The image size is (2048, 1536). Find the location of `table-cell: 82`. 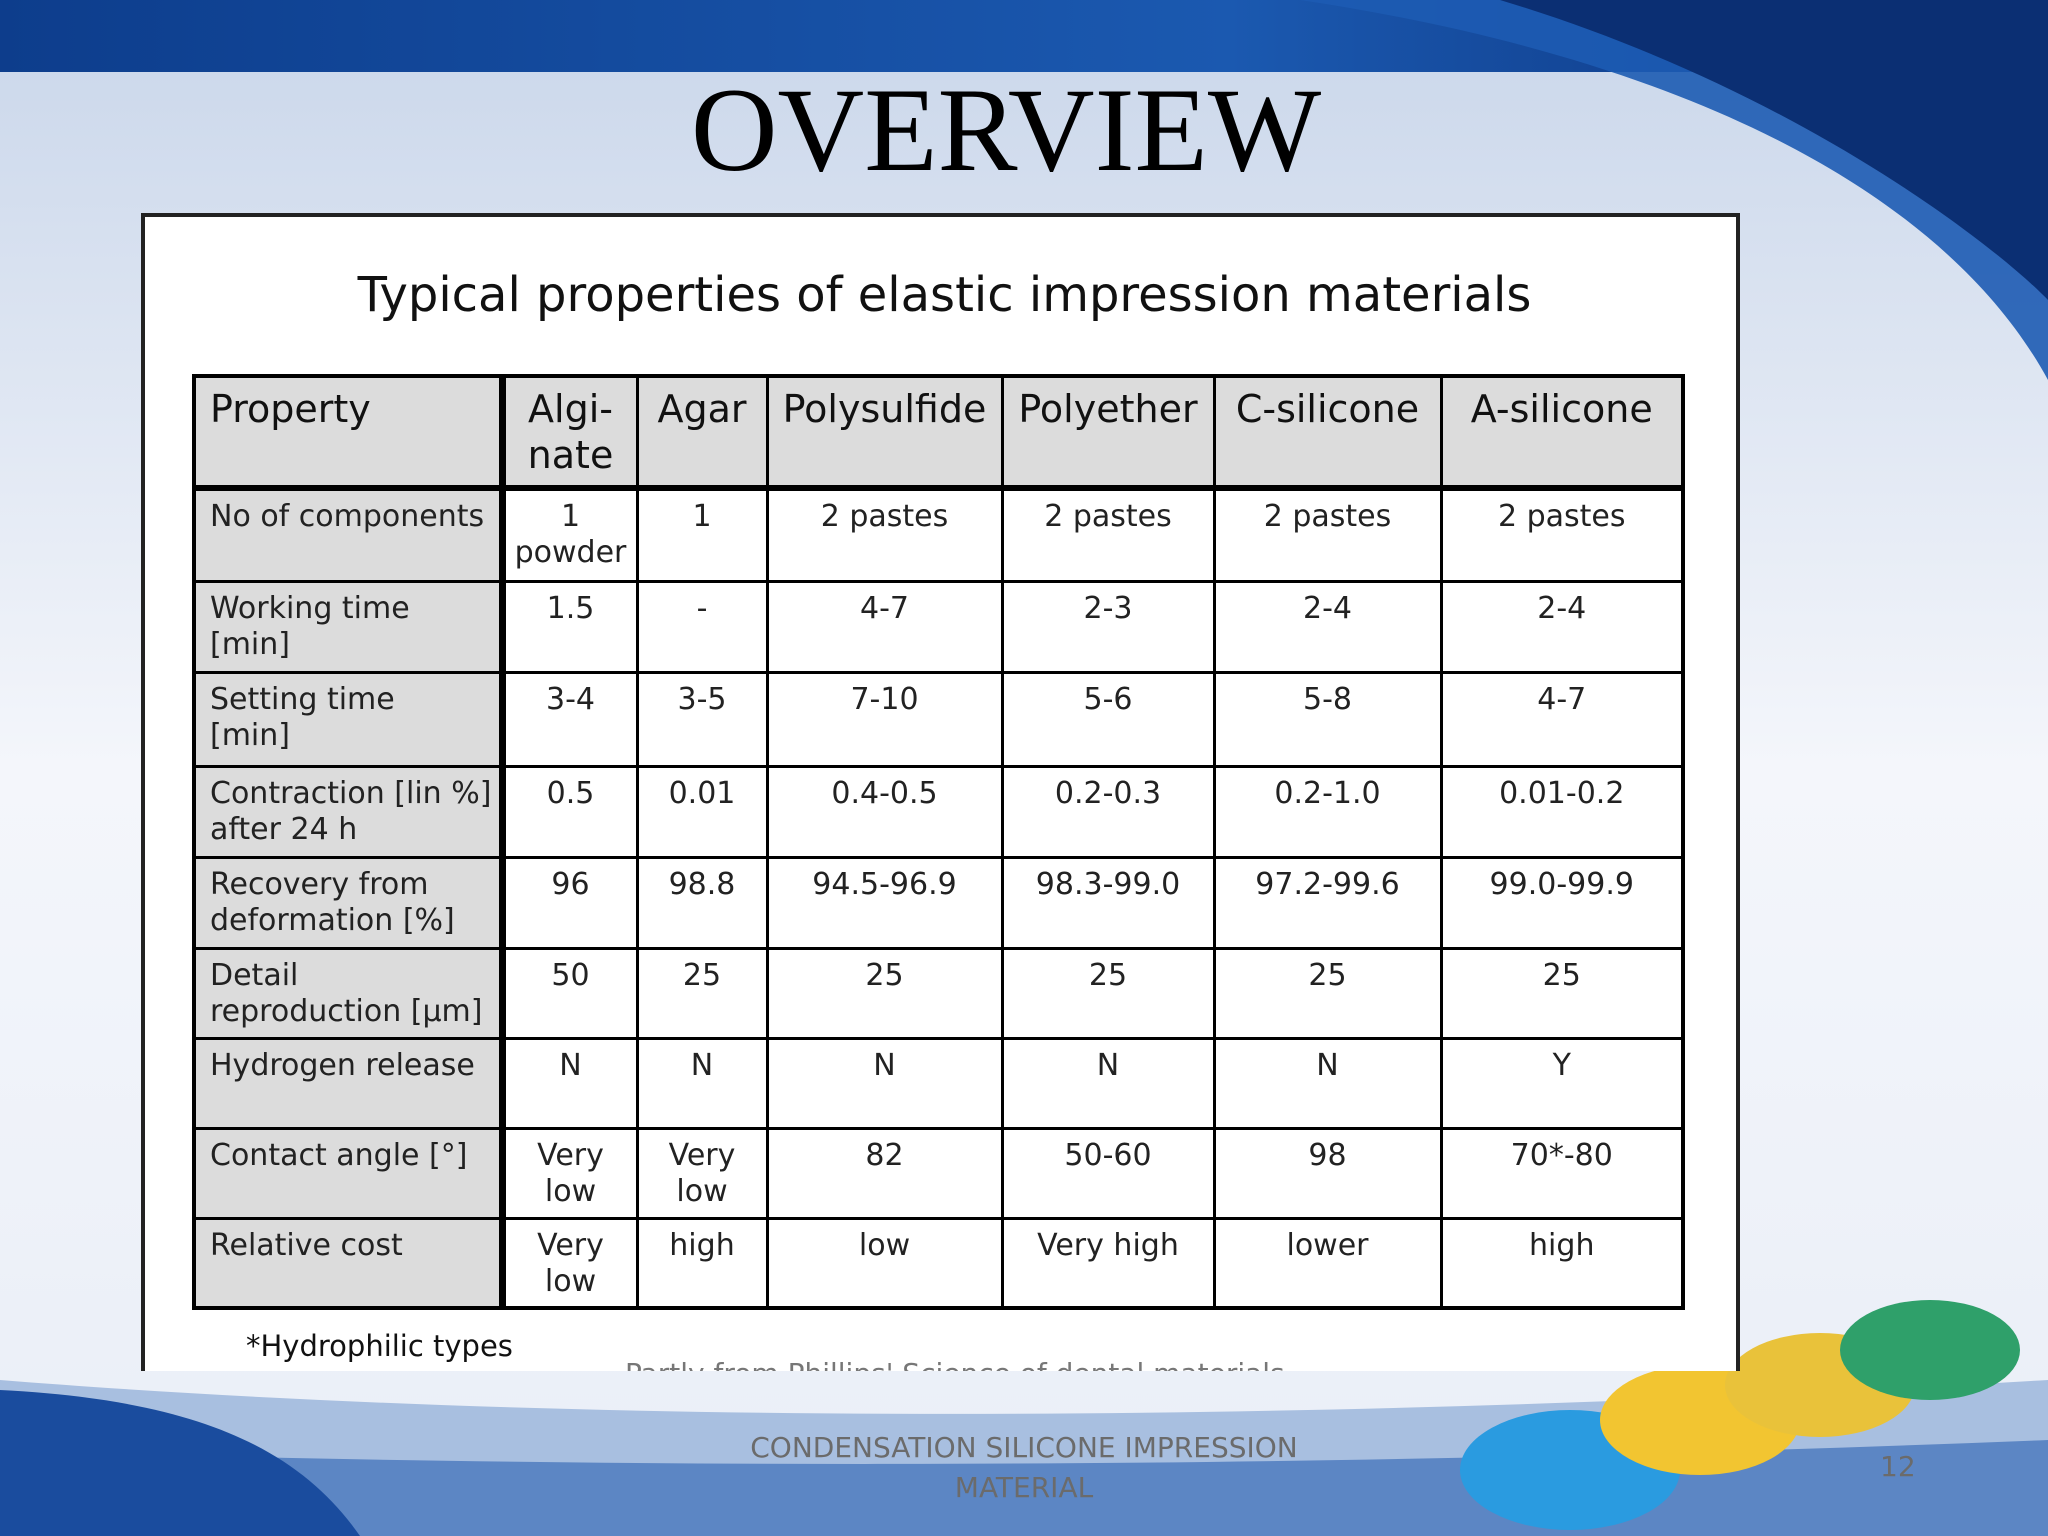

table-cell: 82 is located at coordinates (884, 1173).